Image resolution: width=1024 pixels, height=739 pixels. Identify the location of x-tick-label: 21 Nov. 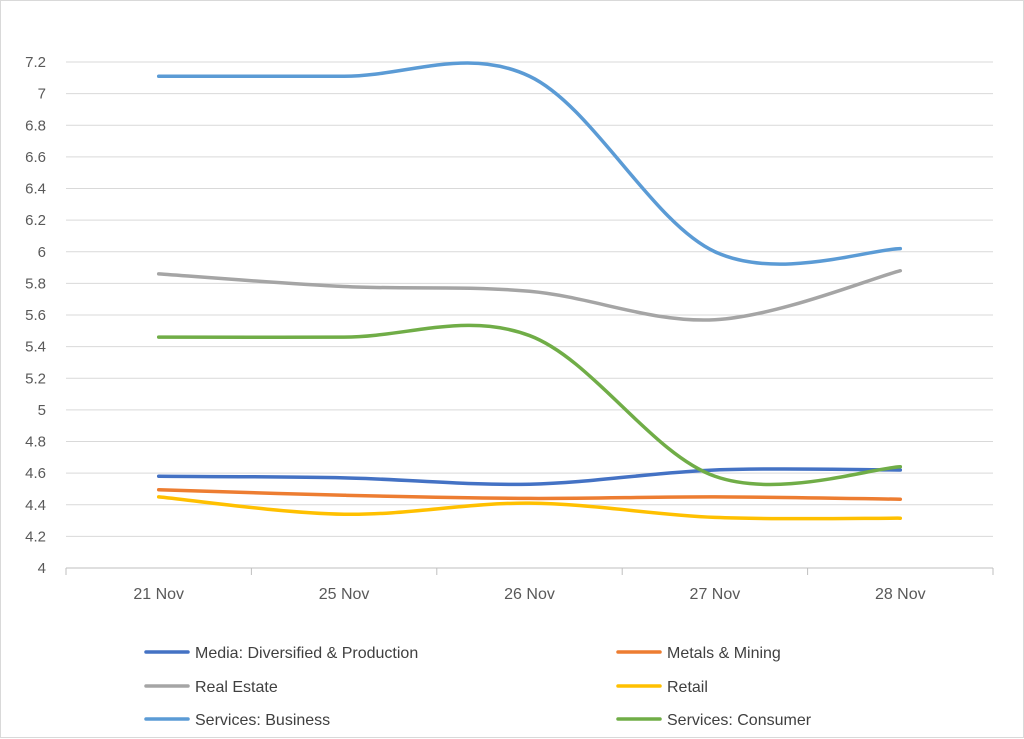
(158, 594).